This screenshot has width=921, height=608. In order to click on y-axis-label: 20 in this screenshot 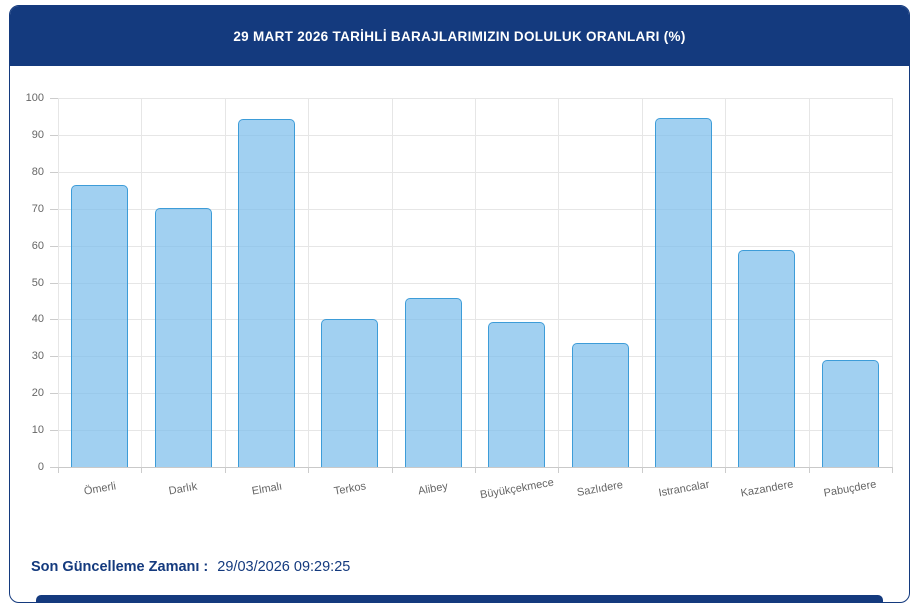, I will do `click(37, 393)`.